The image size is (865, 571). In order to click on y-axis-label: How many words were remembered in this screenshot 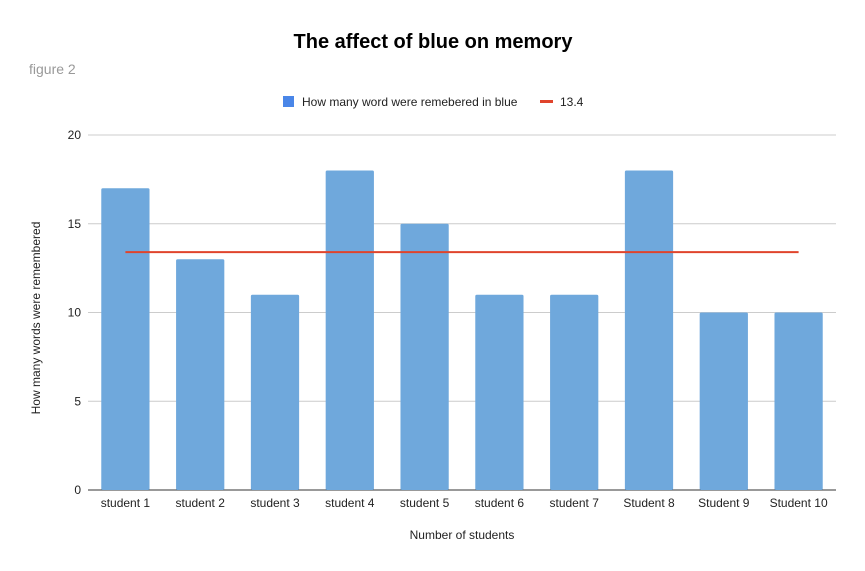, I will do `click(36, 318)`.